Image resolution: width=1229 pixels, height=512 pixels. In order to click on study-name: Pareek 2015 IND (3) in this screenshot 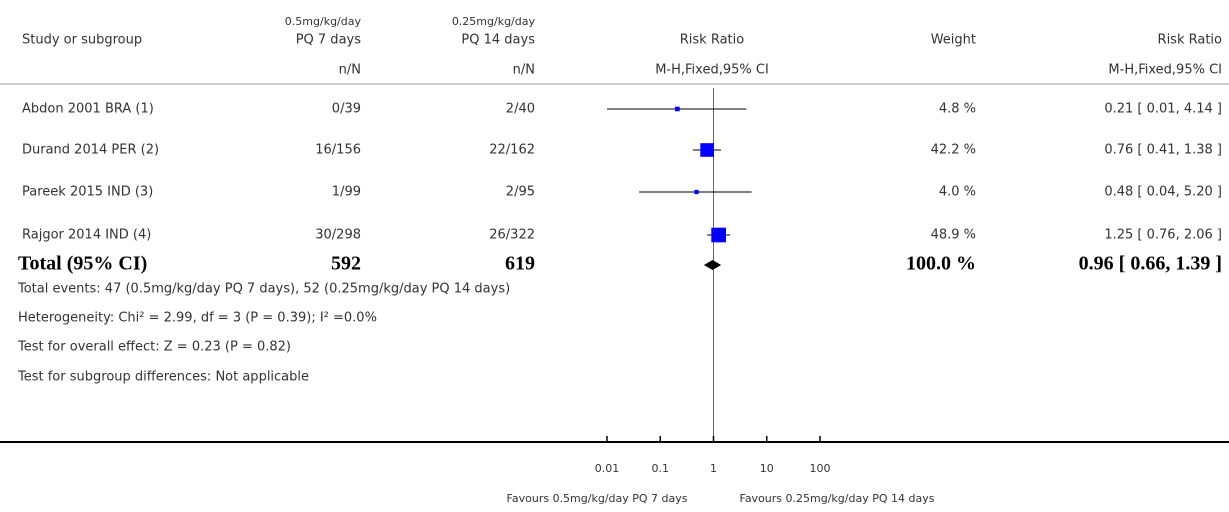, I will do `click(87, 192)`.